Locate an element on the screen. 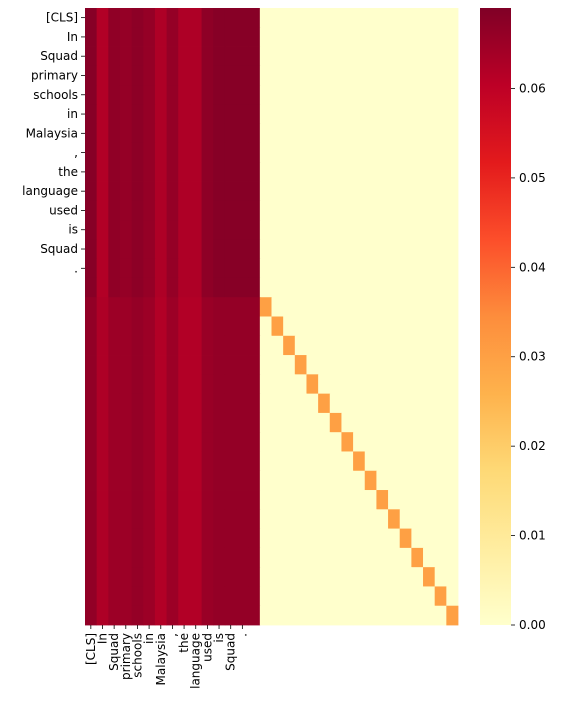 This screenshot has height=710, width=561. heatmap-cell-r10-c7 is located at coordinates (173, 211).